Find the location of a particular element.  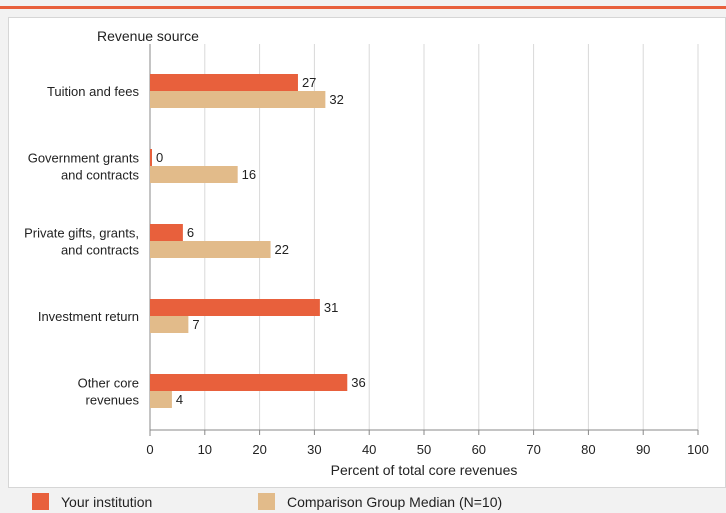

category-axis-title: Revenue source is located at coordinates (148, 36).